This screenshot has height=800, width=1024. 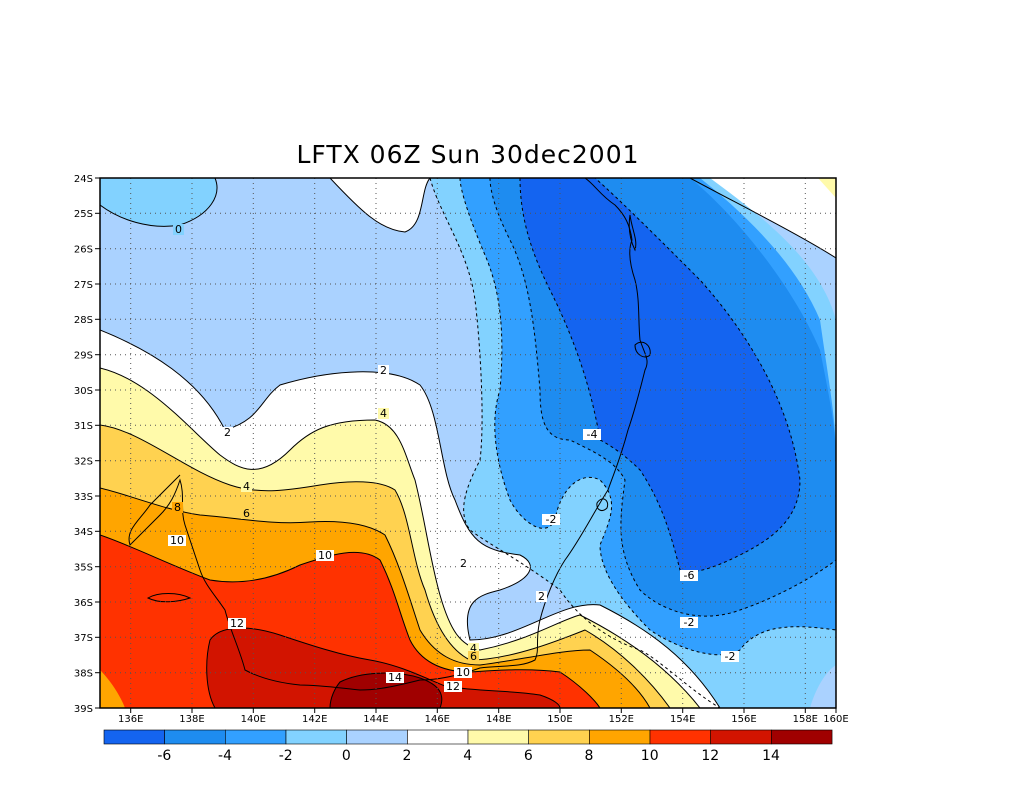 I want to click on y-tick: 31S, so click(x=87, y=426).